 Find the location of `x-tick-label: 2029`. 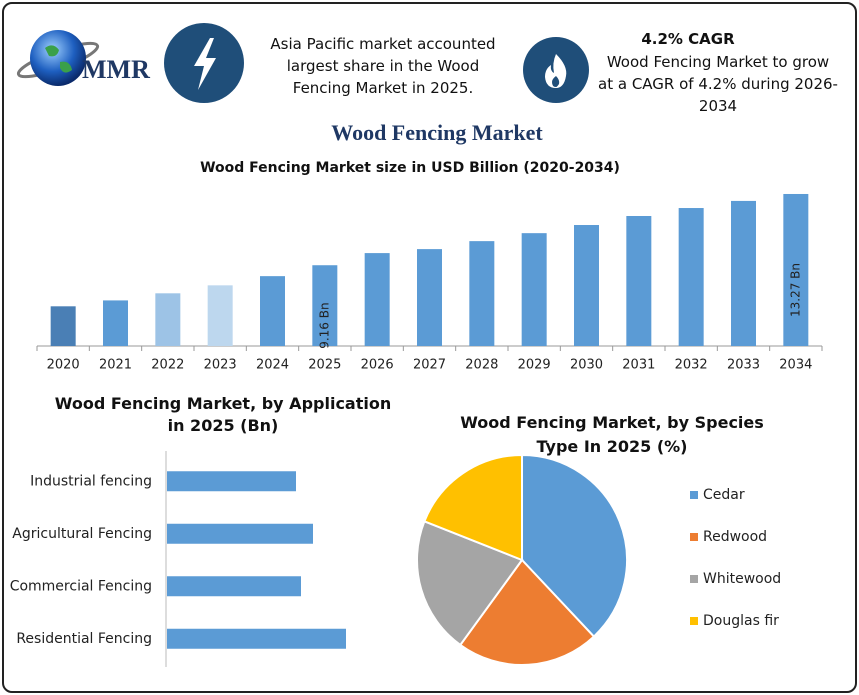

x-tick-label: 2029 is located at coordinates (534, 365).